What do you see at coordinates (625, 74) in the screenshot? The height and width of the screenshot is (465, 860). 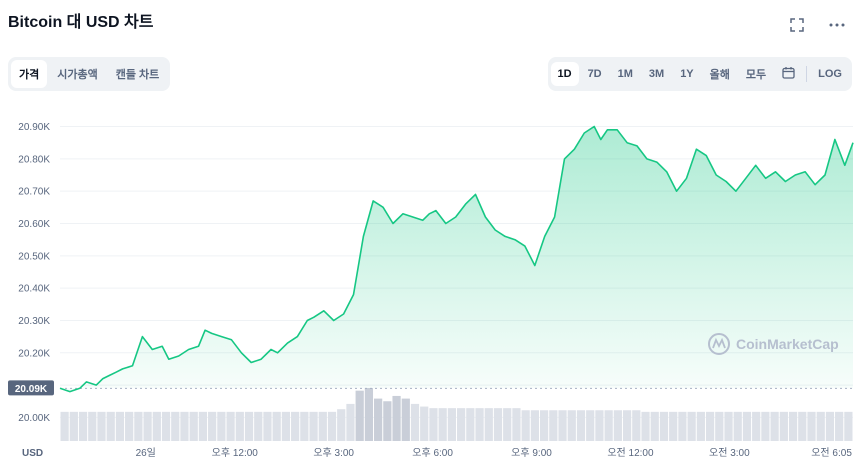 I see `range-1m: 1M` at bounding box center [625, 74].